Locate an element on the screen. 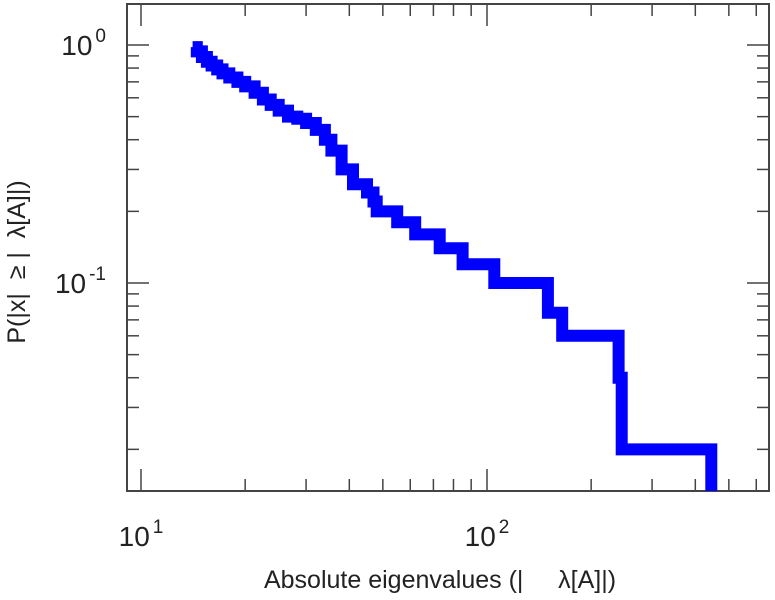 This screenshot has width=775, height=600. y-tick-label: 10 0 is located at coordinates (83, 43).